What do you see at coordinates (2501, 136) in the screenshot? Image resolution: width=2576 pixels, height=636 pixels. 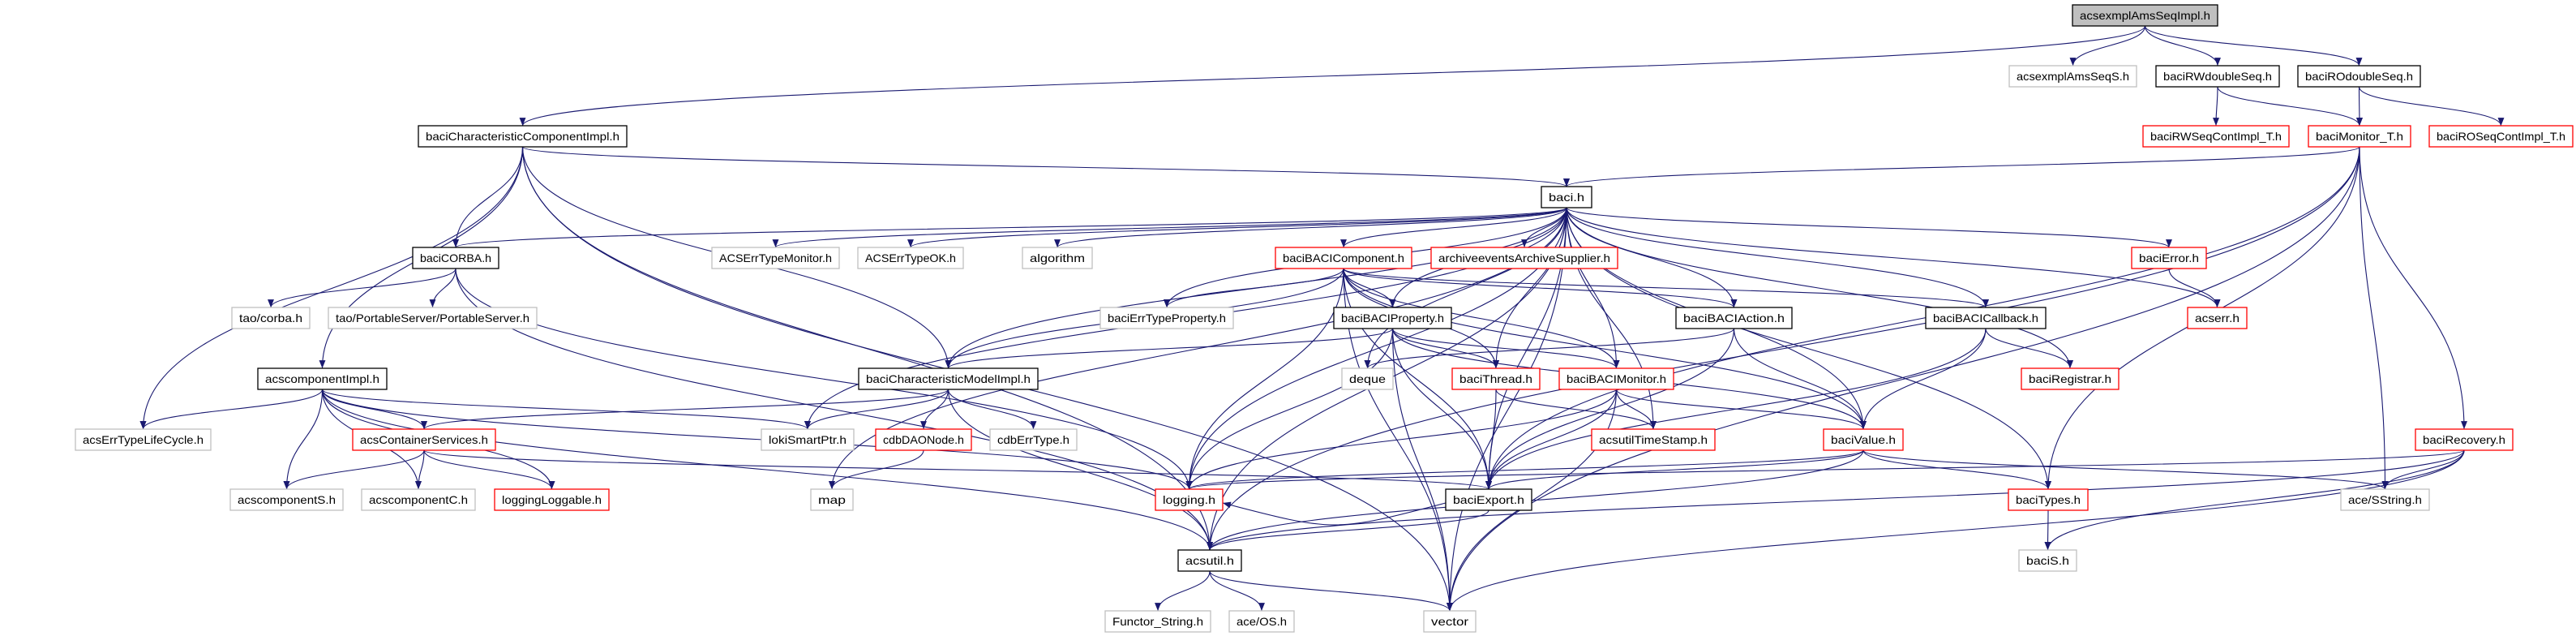 I see `node-baciroseqcontimpl-t-h: baciROSeqContImpl_T.h` at bounding box center [2501, 136].